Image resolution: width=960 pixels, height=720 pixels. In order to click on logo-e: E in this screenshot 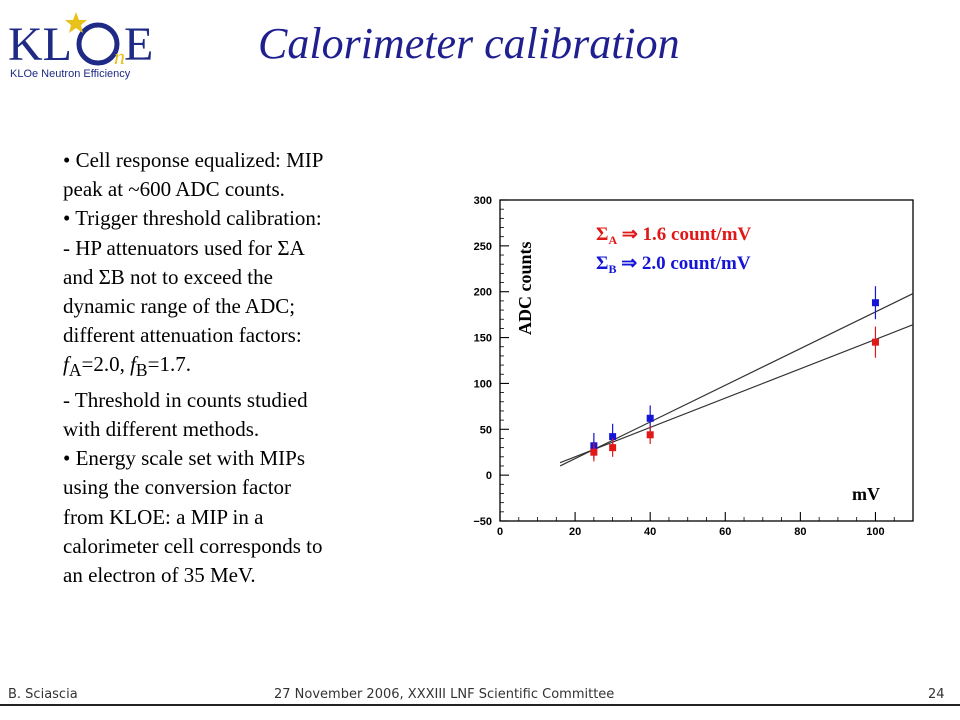, I will do `click(138, 44)`.